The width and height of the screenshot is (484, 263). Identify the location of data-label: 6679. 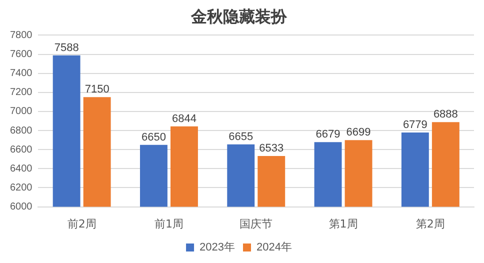
(328, 134).